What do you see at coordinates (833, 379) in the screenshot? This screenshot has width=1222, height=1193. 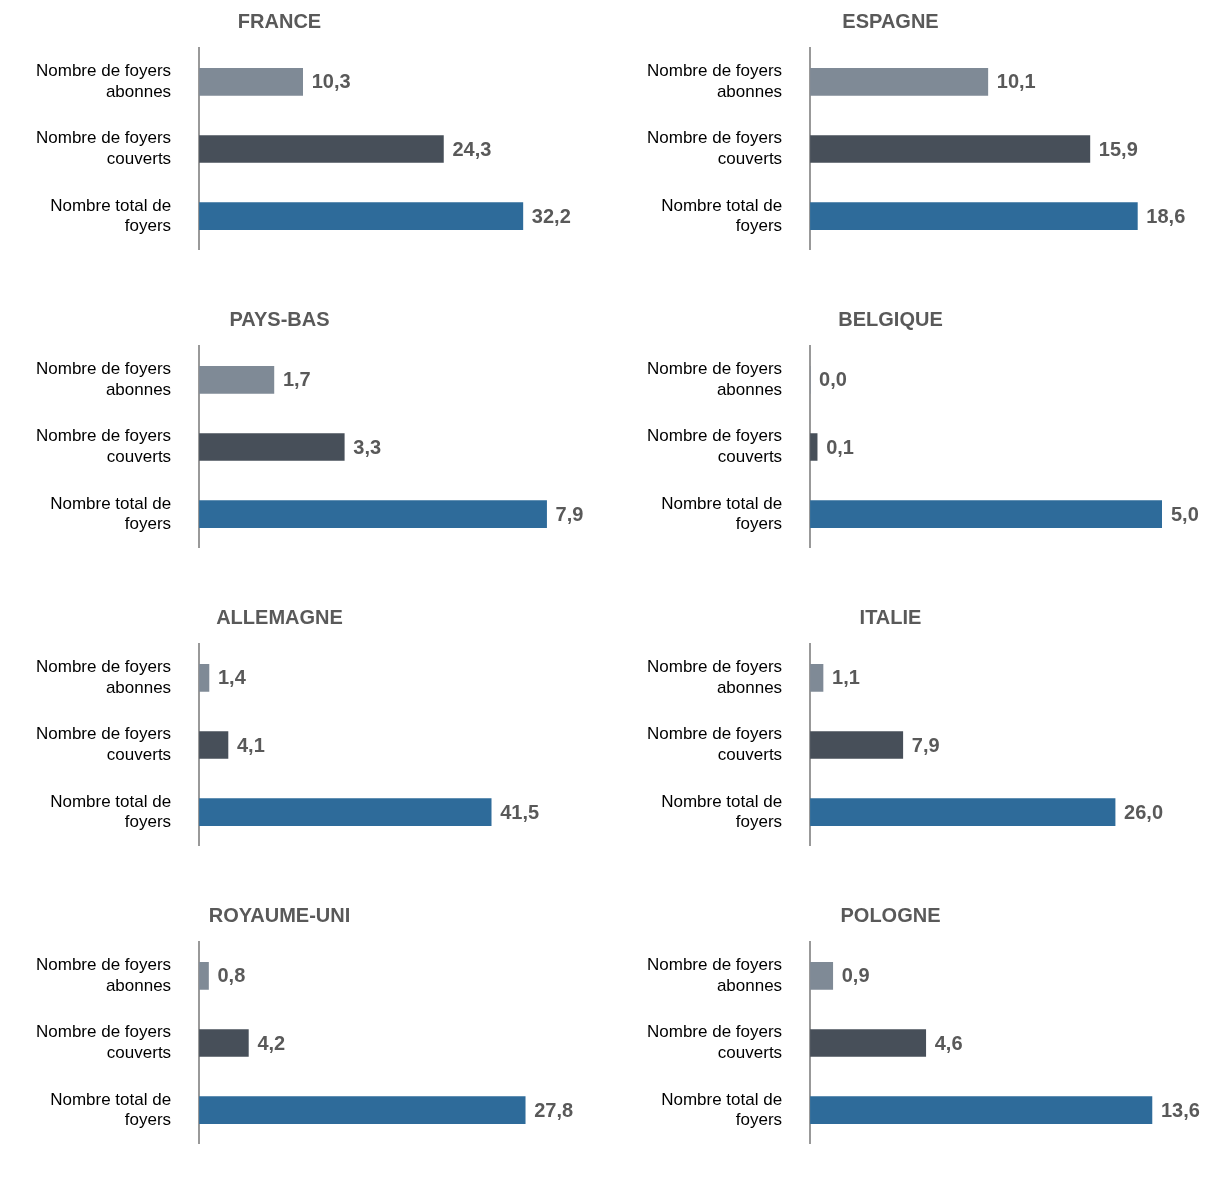 I see `data-label: 0,0` at bounding box center [833, 379].